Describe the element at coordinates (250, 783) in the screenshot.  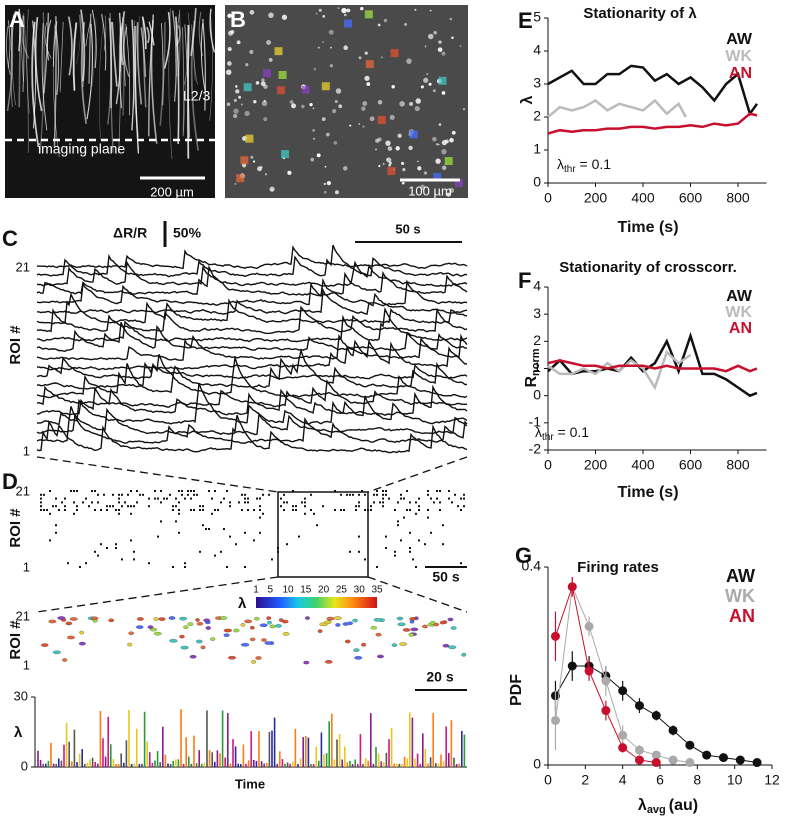
I see `x-axis-label: Time` at that location.